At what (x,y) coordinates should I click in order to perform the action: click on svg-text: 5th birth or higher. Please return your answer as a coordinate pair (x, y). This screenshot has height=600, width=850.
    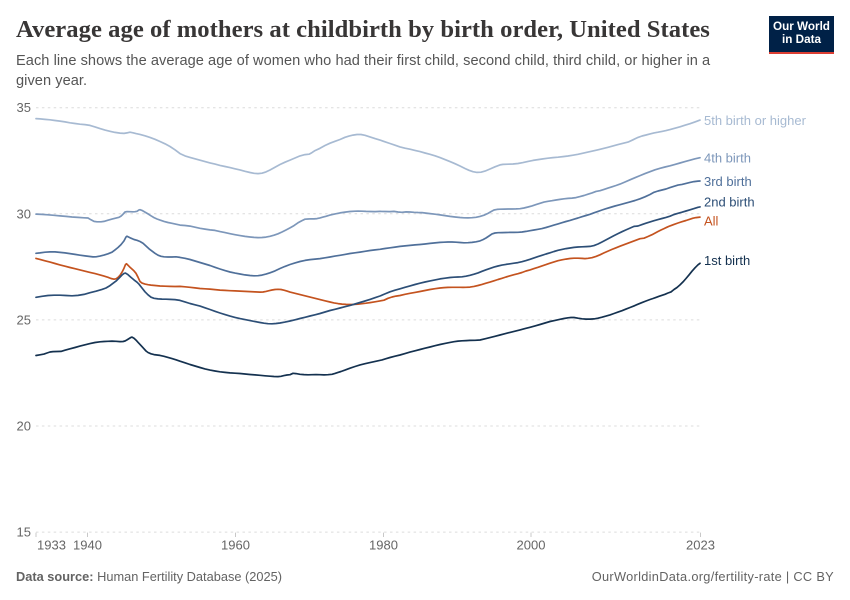
    Looking at the image, I should click on (755, 120).